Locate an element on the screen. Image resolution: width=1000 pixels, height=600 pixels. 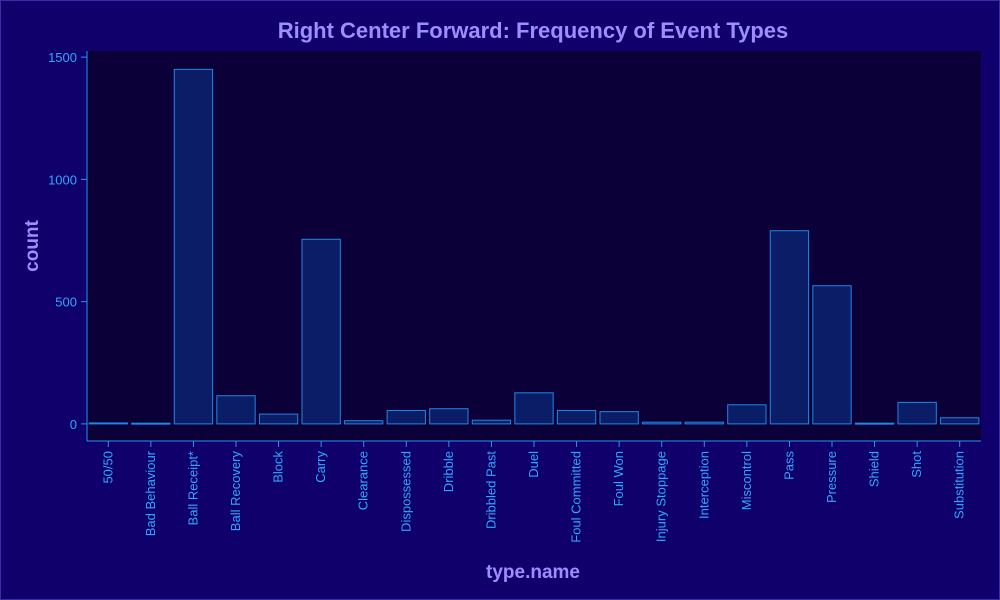
bar-ball-receipt- is located at coordinates (193, 246).